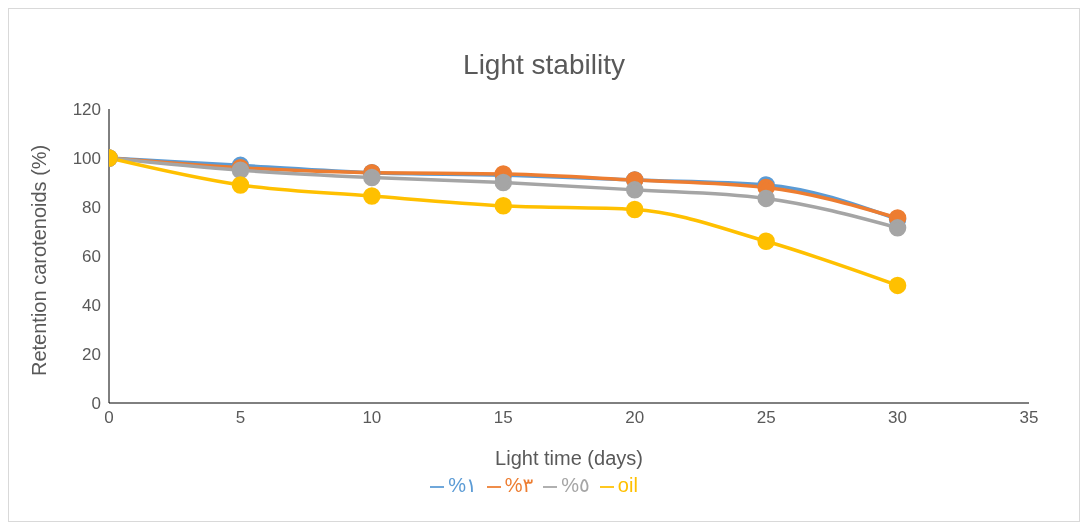 This screenshot has height=529, width=1087. I want to click on x-tick-label: 35, so click(1029, 418).